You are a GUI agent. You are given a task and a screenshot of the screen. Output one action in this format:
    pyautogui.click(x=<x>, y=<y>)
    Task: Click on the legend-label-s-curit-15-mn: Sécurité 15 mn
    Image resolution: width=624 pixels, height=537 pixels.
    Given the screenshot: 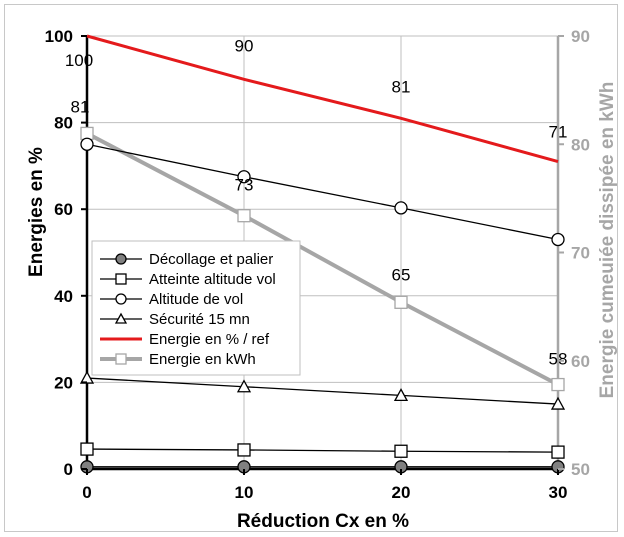 What is the action you would take?
    pyautogui.click(x=199, y=319)
    